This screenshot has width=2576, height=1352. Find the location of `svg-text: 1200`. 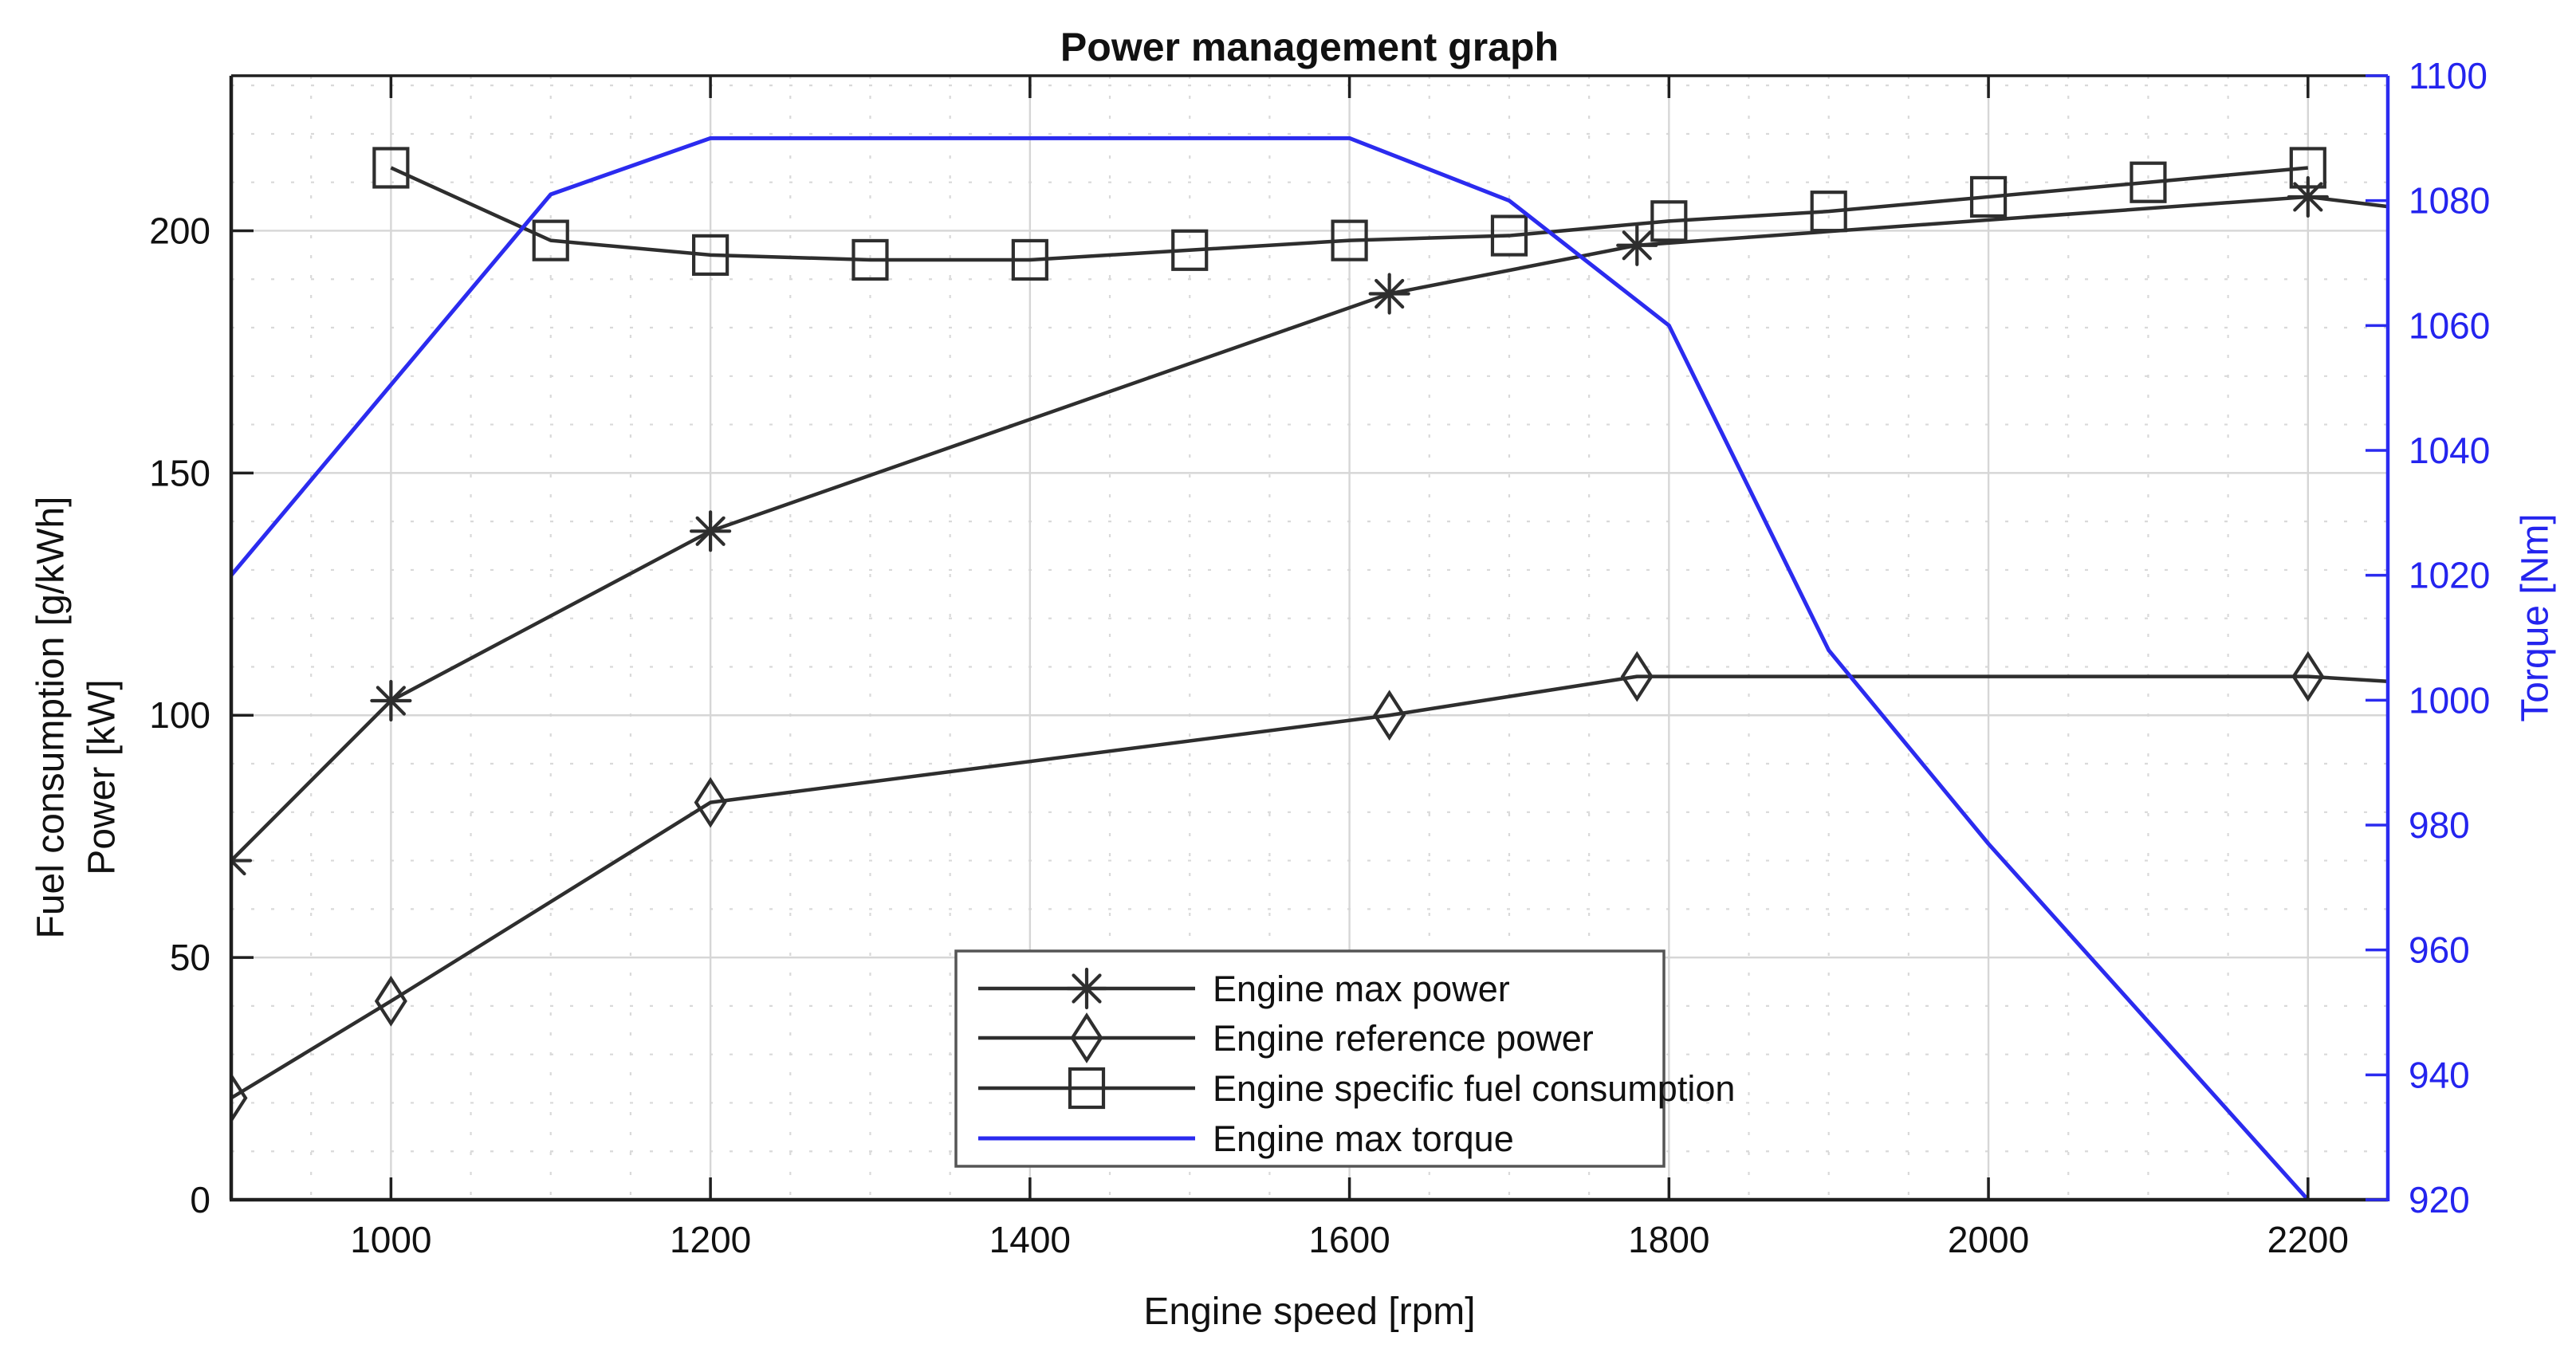

svg-text: 1200 is located at coordinates (711, 1239).